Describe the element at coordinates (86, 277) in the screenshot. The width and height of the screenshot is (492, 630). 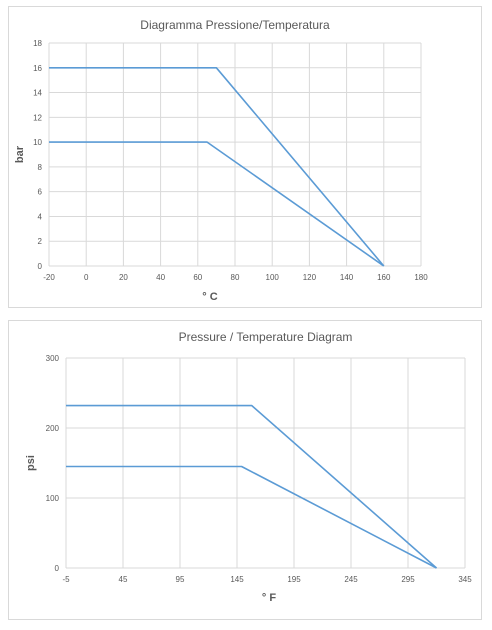
I see `x-tick-label-celsius: 0` at that location.